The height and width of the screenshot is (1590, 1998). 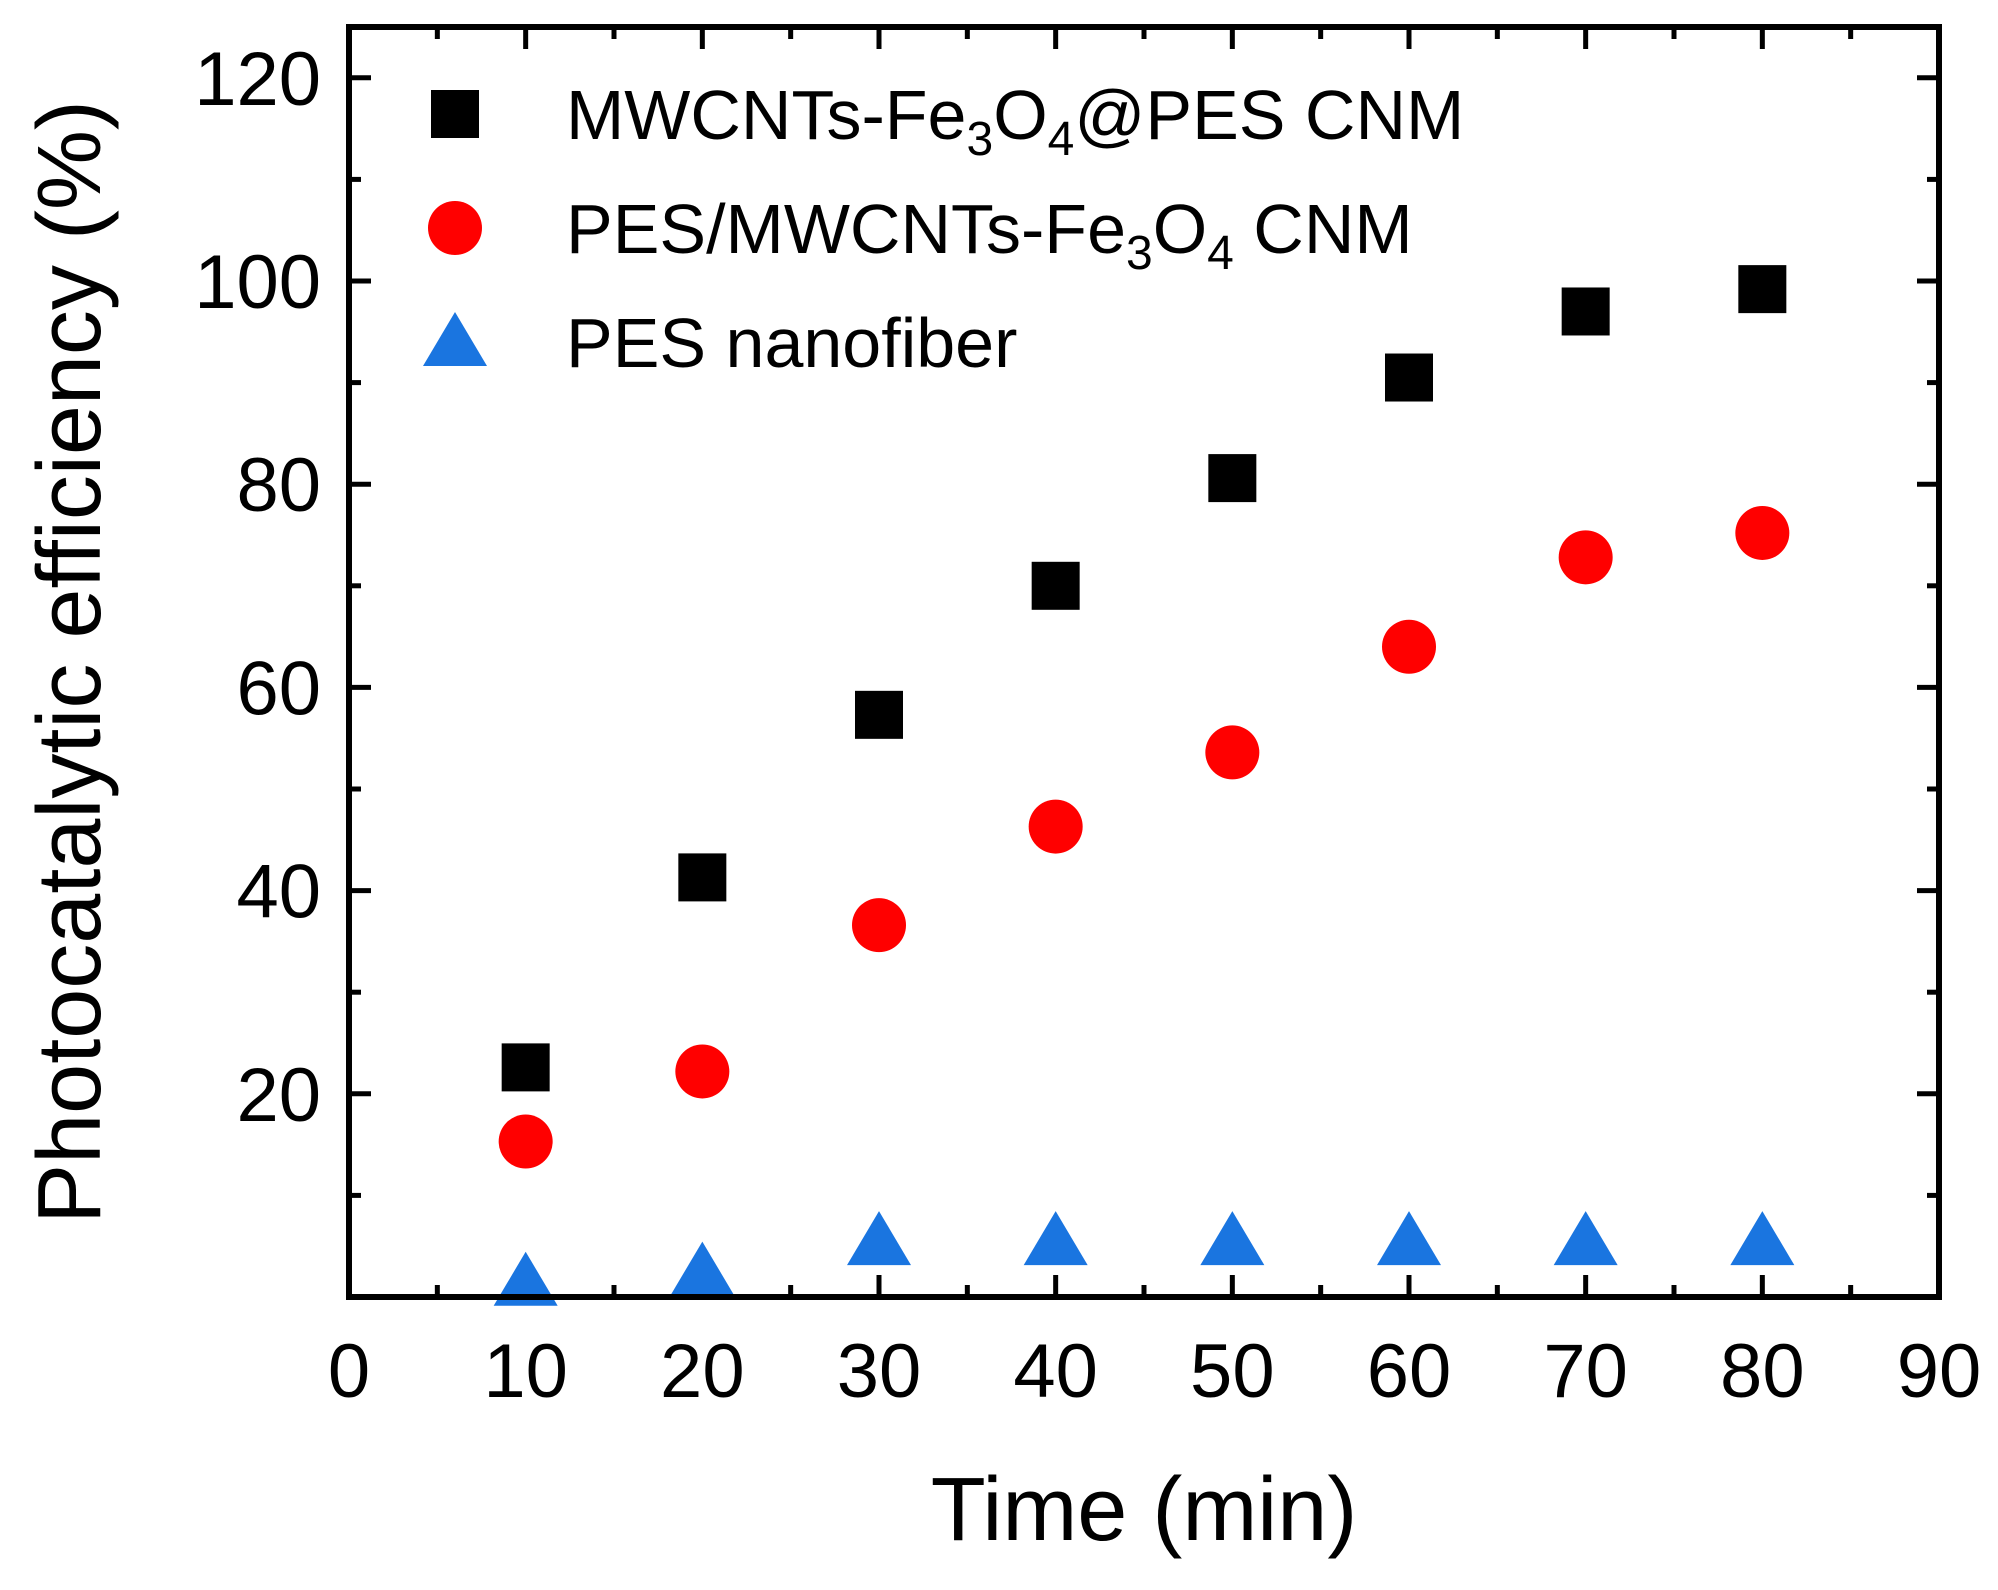 I want to click on legend-label-part: PES/MWCNTs-Fe, so click(x=846, y=229).